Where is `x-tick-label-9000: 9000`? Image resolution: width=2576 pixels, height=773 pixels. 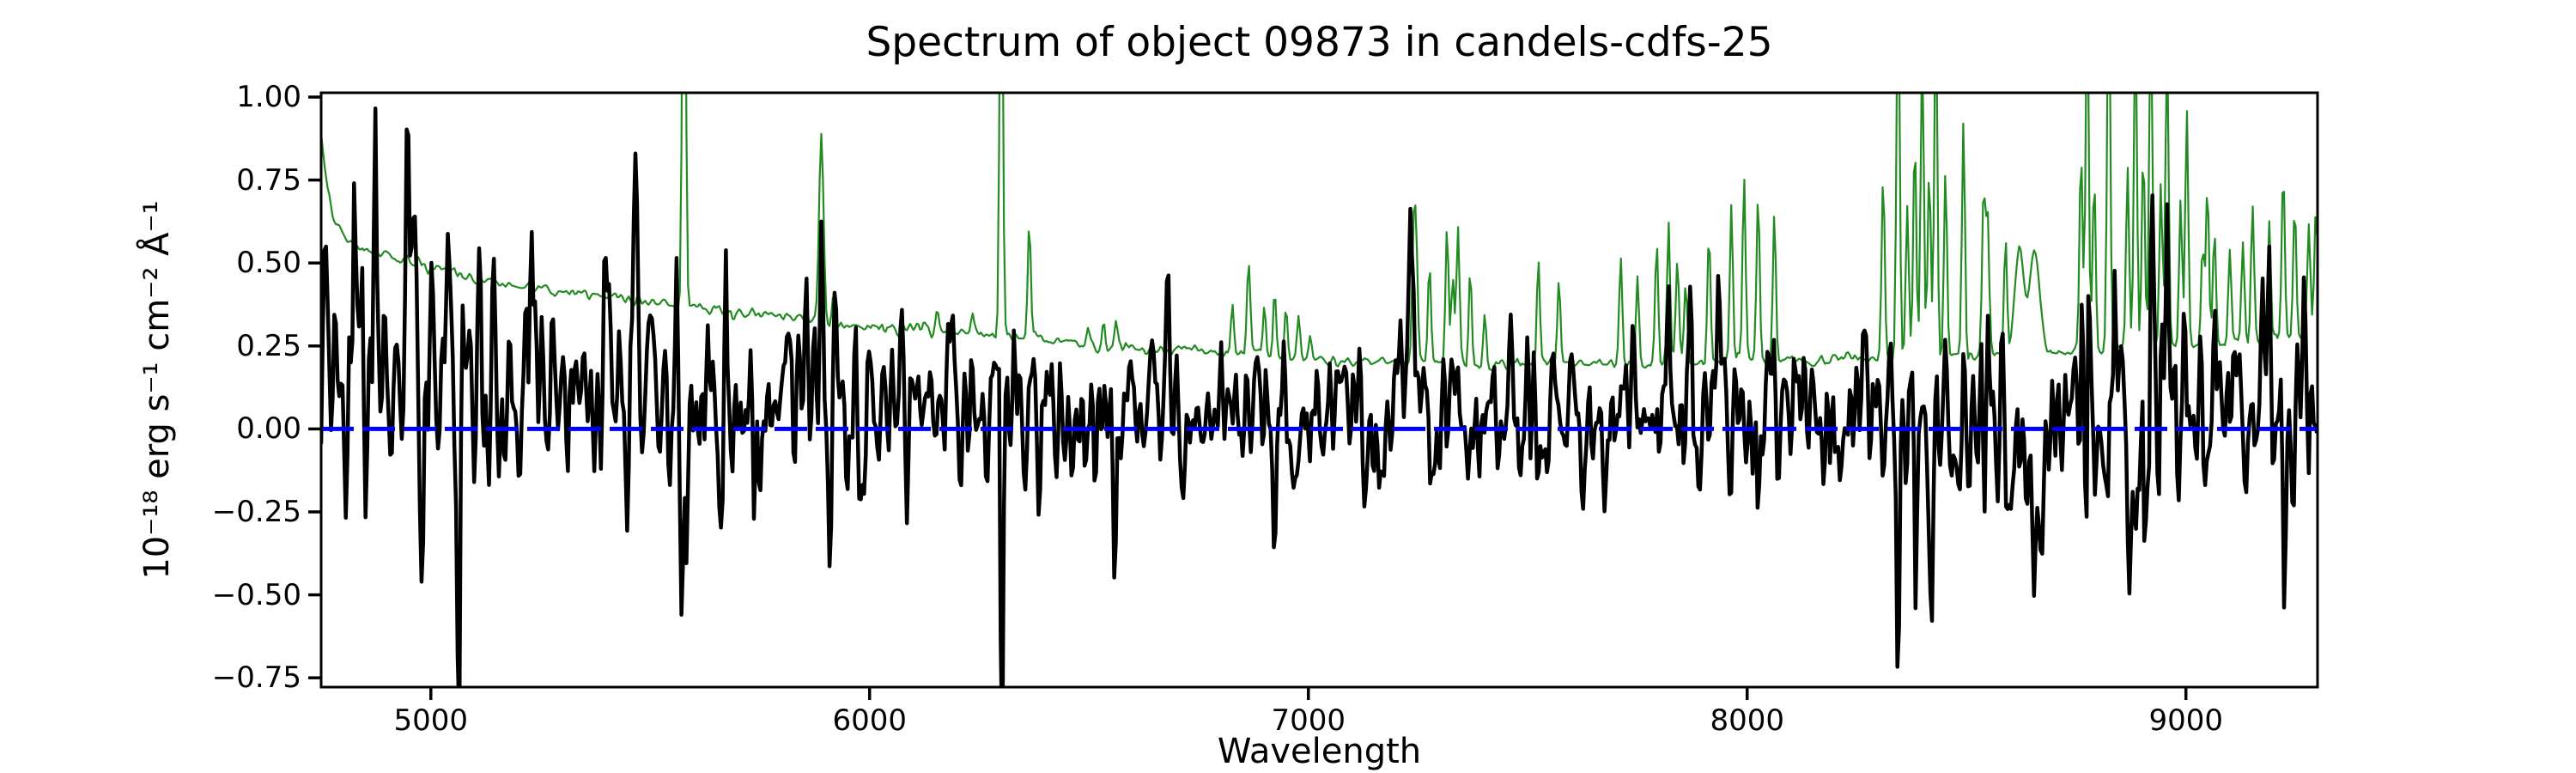 x-tick-label-9000: 9000 is located at coordinates (2185, 720).